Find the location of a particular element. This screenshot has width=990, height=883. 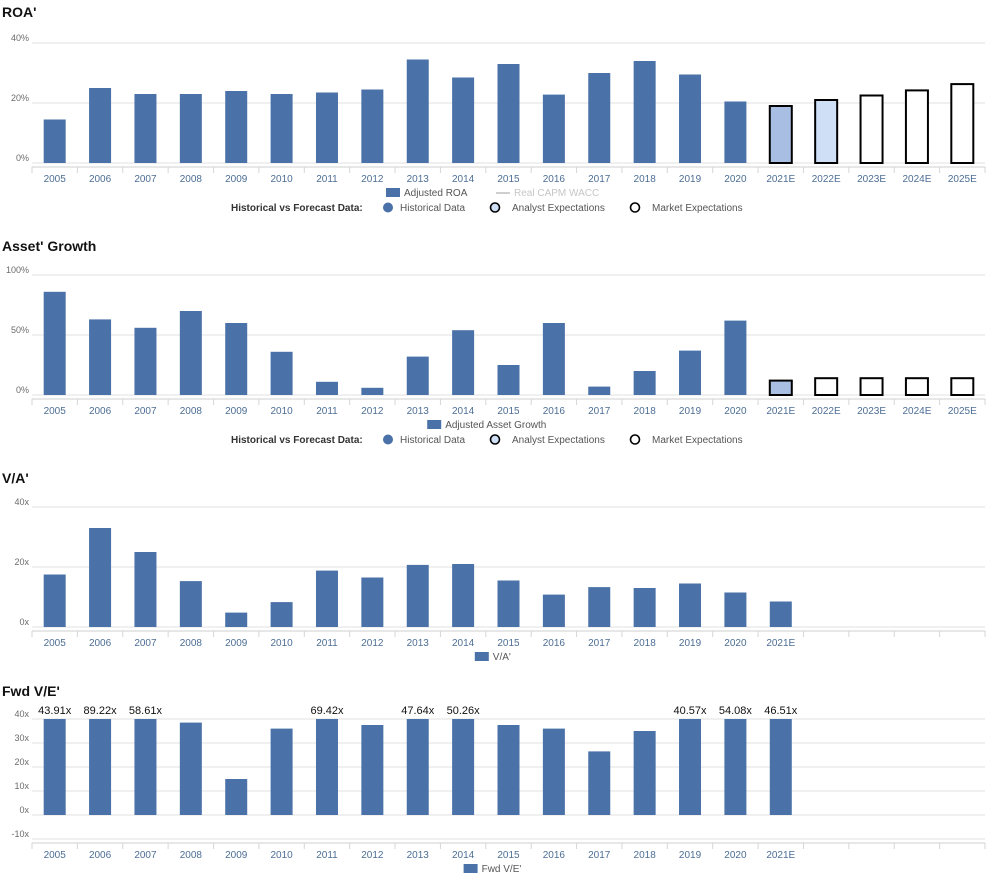

roa-x-label-2005: 2005 is located at coordinates (55, 179).